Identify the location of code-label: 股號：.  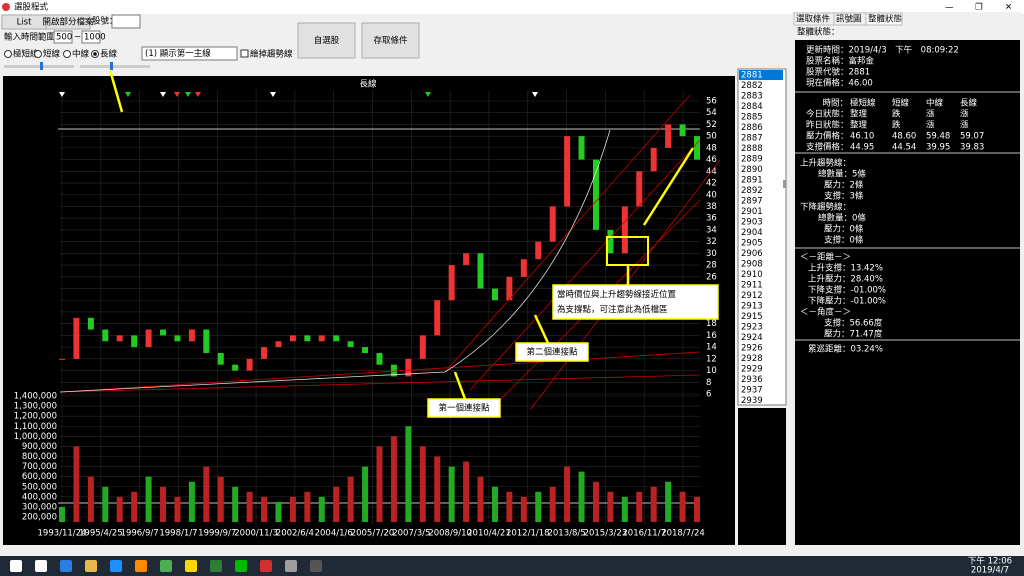
(105, 21).